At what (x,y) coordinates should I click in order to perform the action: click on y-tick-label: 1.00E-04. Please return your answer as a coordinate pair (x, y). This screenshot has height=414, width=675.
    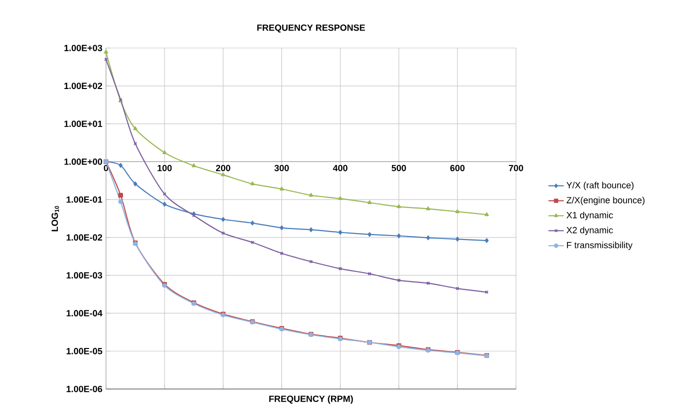
    Looking at the image, I should click on (84, 313).